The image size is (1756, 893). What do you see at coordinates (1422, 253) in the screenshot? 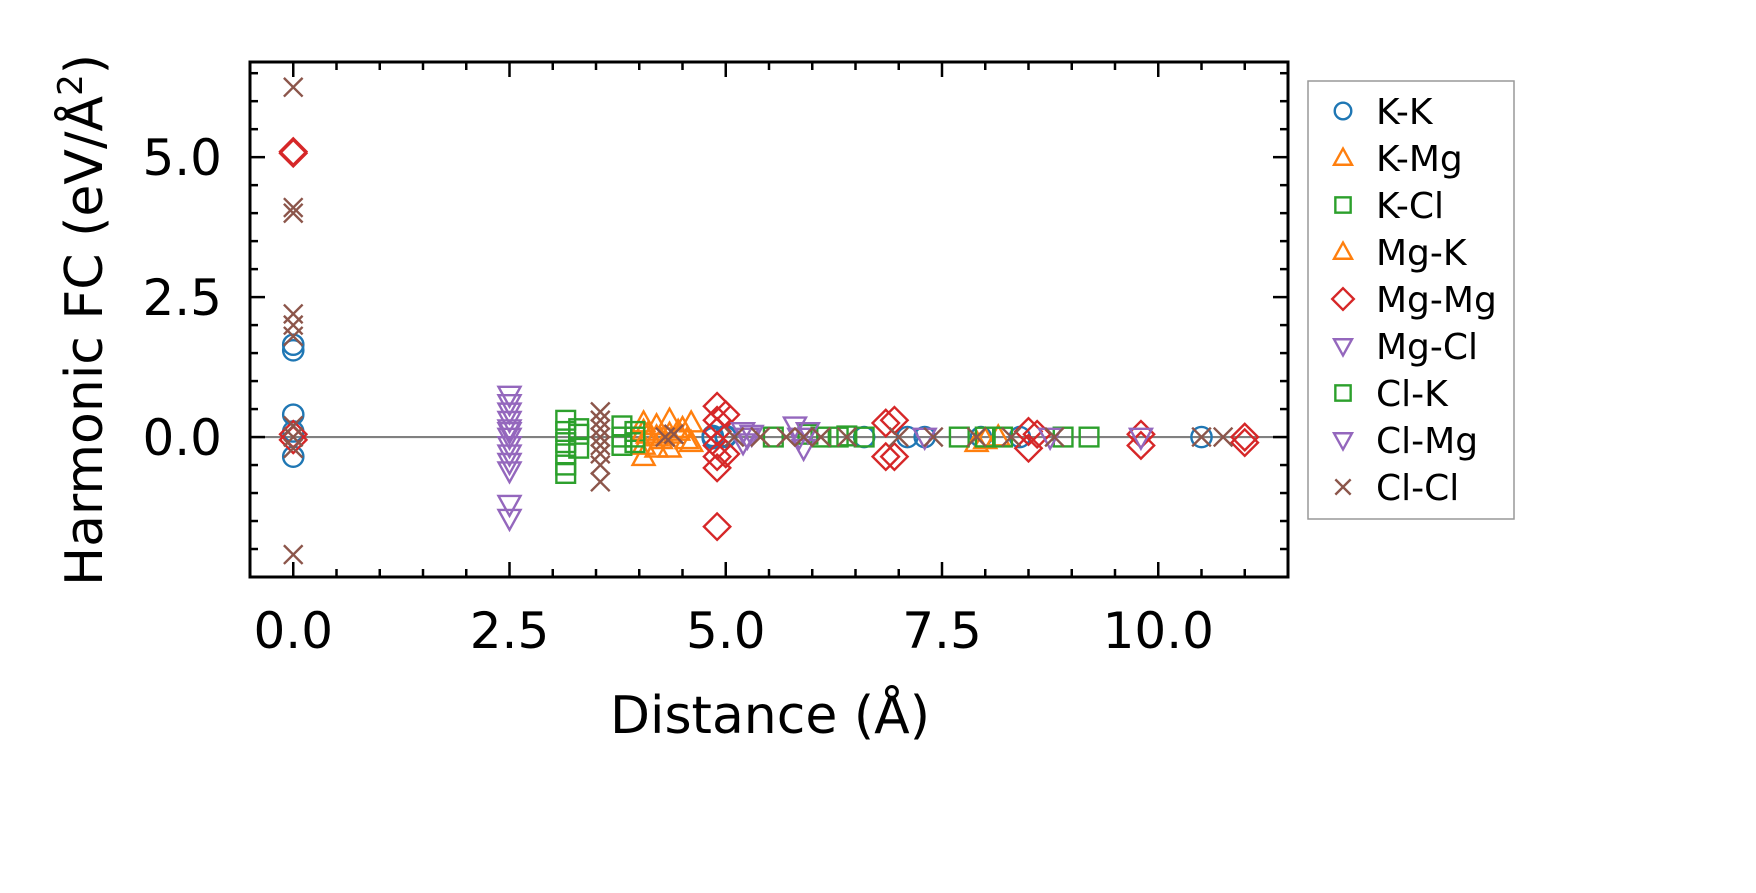
I see `legend-label: Mg-K` at bounding box center [1422, 253].